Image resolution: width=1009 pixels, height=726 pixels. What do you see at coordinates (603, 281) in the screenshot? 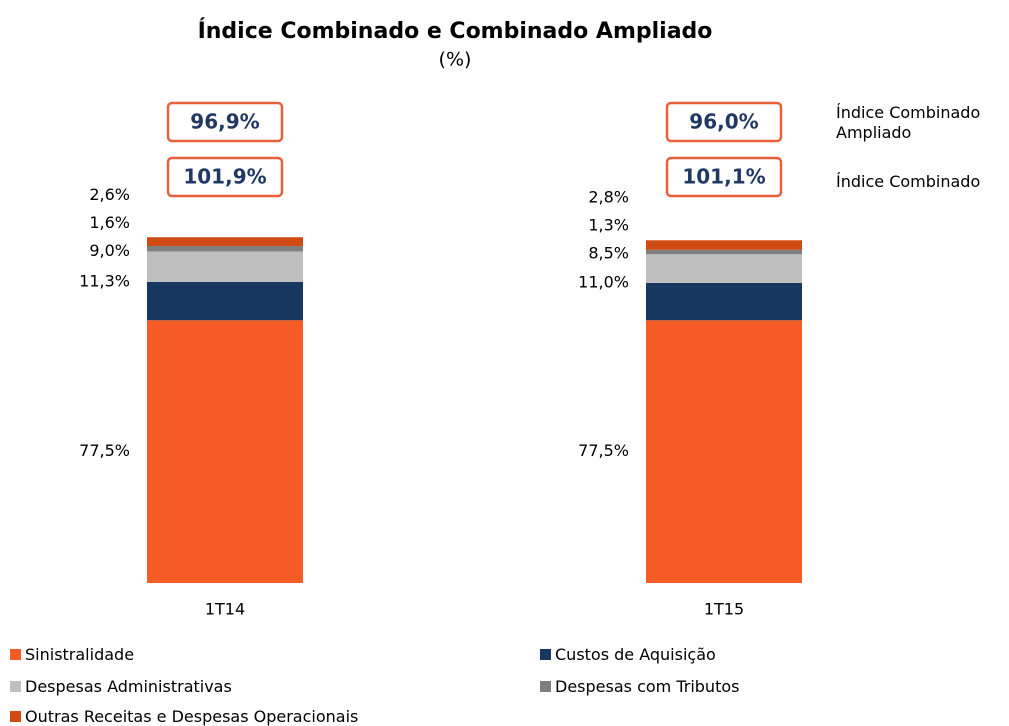
I see `data-label: 11,0%` at bounding box center [603, 281].